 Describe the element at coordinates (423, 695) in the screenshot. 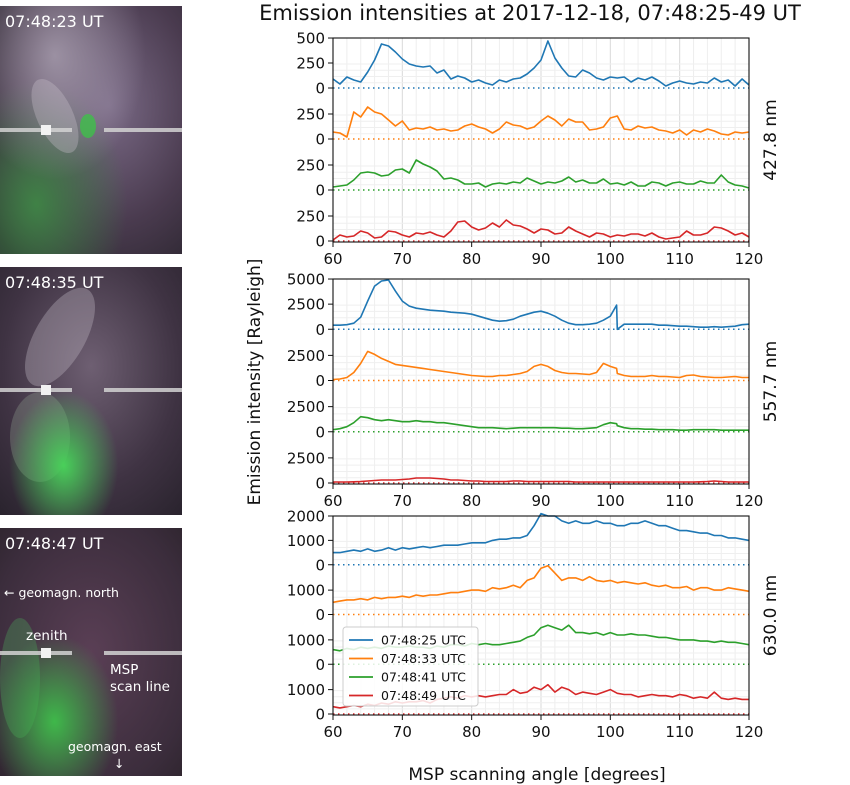

I see `legend-entry: 07:48:49 UTC` at that location.